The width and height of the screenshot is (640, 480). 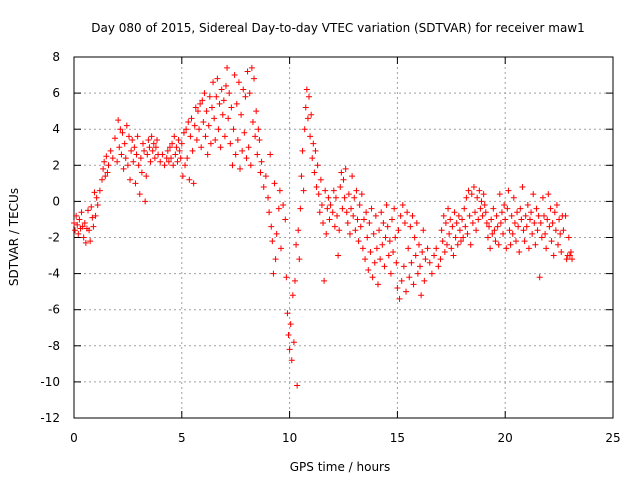 I want to click on x-tick-label: 15, so click(x=397, y=438).